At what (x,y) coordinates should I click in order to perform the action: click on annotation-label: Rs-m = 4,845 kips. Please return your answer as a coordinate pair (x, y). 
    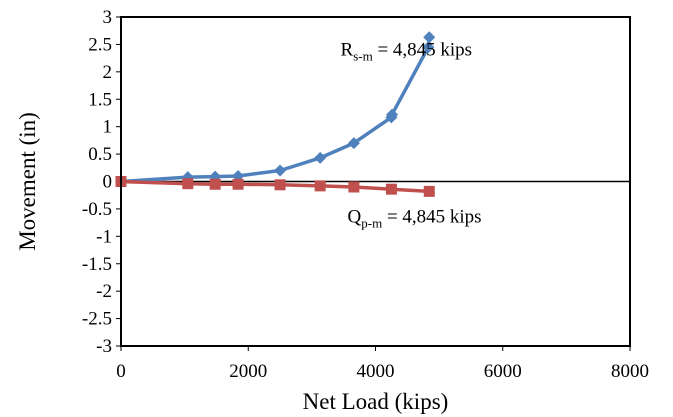
    Looking at the image, I should click on (407, 51).